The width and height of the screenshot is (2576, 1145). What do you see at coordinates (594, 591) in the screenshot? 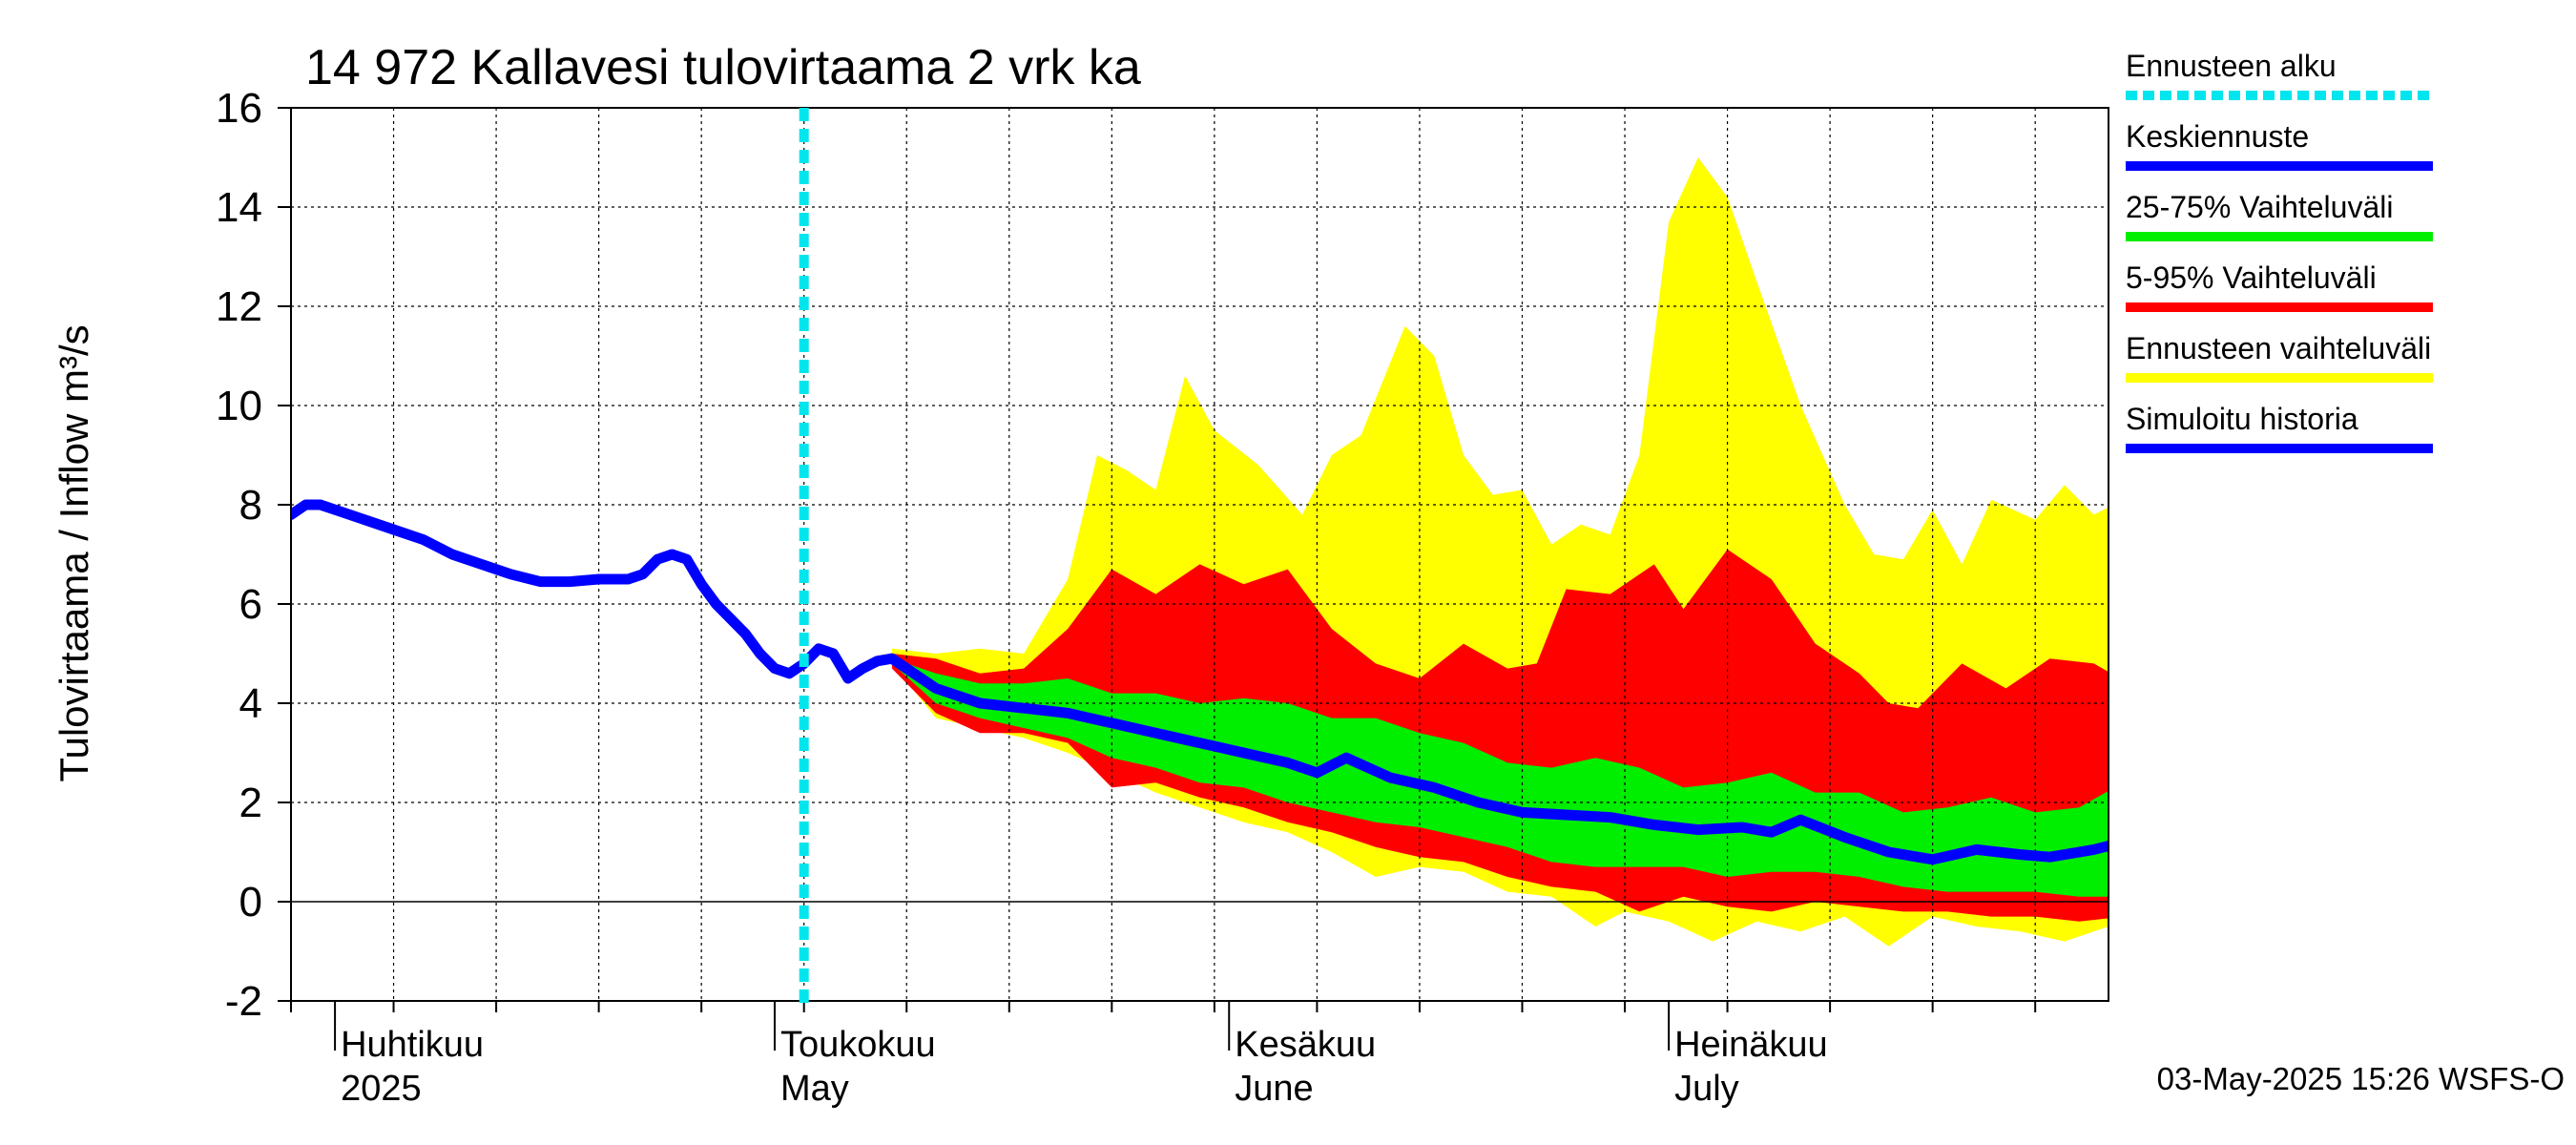
I see `series-simuloitu-historia` at bounding box center [594, 591].